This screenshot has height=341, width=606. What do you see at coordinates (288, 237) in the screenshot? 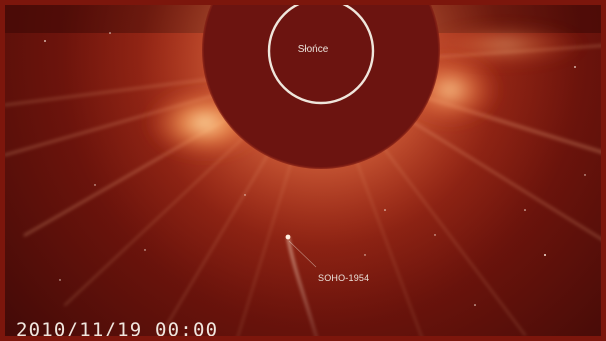
I see `comet-head` at bounding box center [288, 237].